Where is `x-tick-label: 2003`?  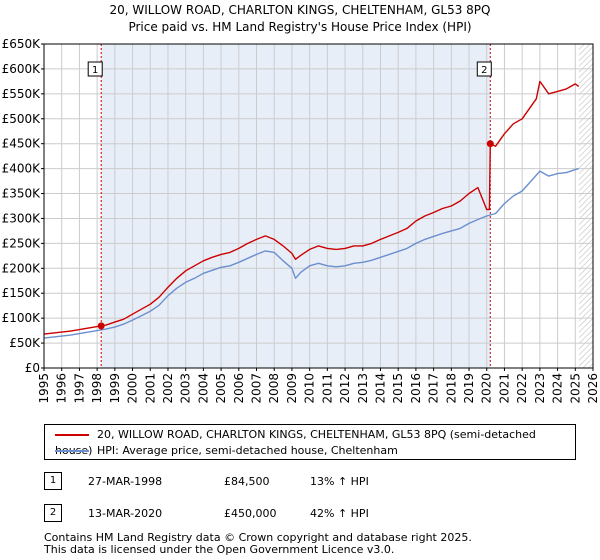
x-tick-label: 2003 is located at coordinates (186, 388).